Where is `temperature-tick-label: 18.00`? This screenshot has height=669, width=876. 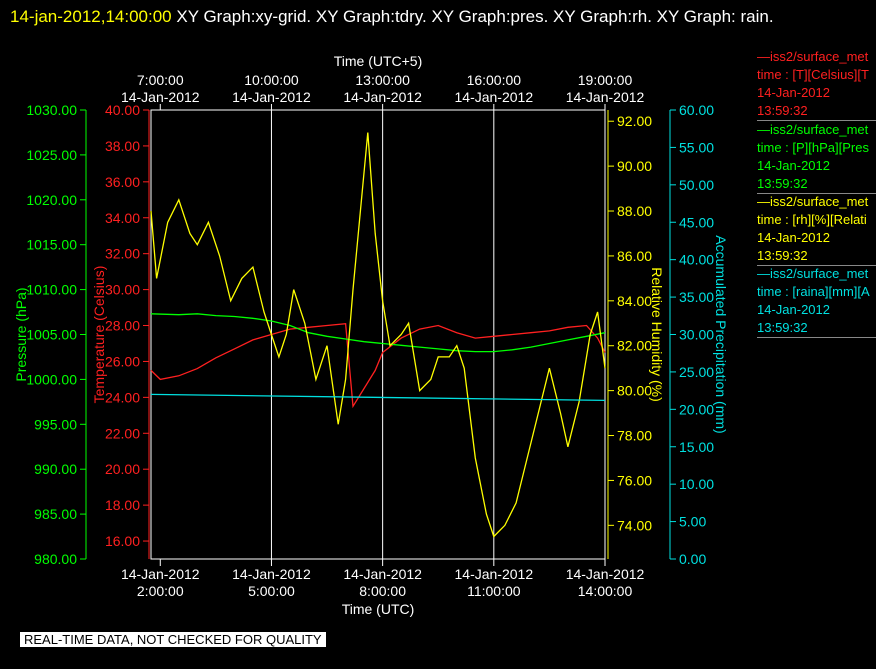 temperature-tick-label: 18.00 is located at coordinates (122, 505).